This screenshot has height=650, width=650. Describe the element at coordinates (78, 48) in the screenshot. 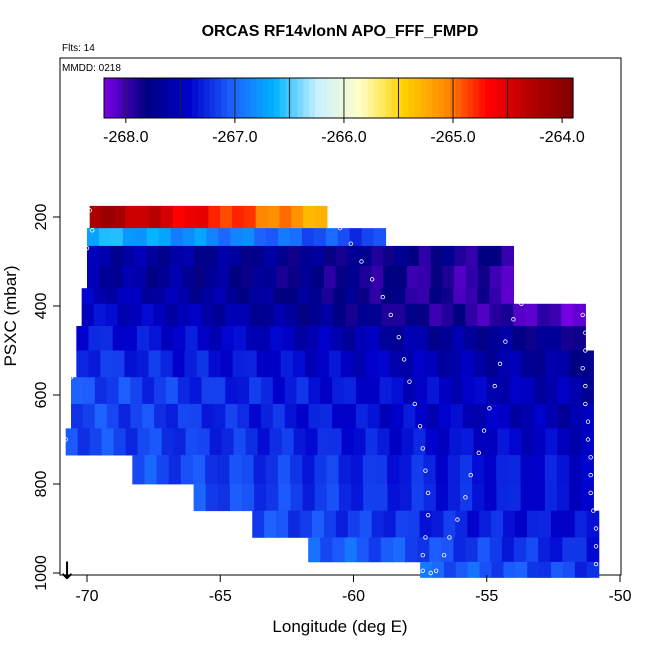

I see `flights-label: Flts: 14` at that location.